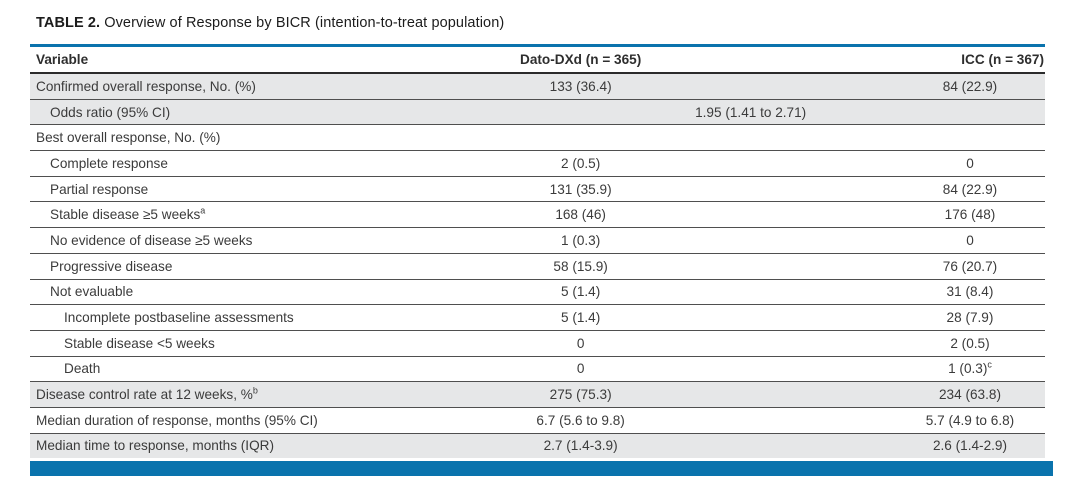 The width and height of the screenshot is (1068, 485). What do you see at coordinates (541, 469) in the screenshot?
I see `bottom-accent-bar` at bounding box center [541, 469].